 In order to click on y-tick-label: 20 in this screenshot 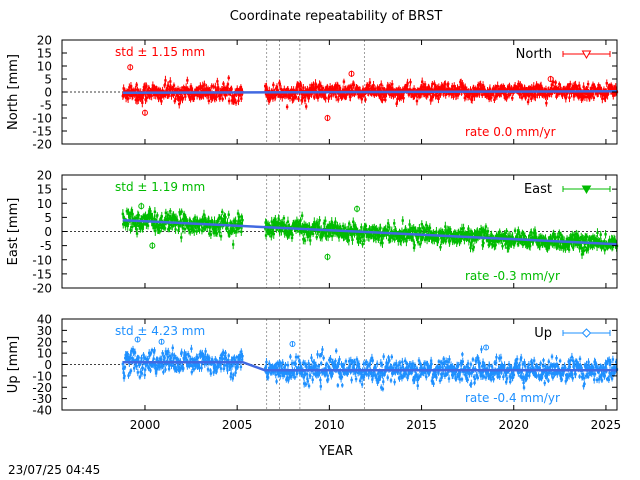, I will do `click(44, 176)`.